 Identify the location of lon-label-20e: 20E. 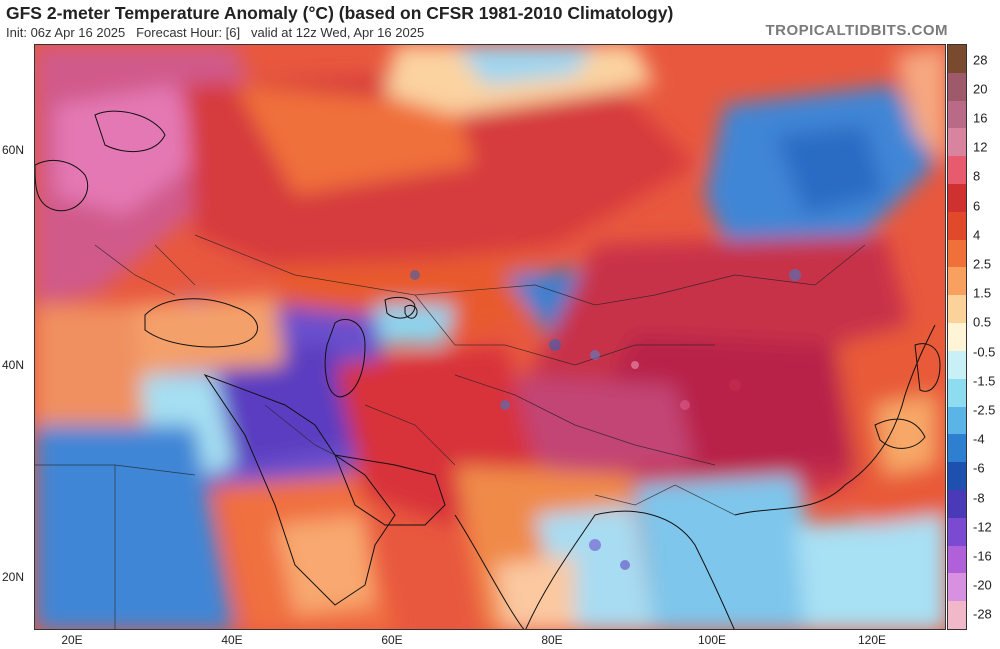
(72, 640).